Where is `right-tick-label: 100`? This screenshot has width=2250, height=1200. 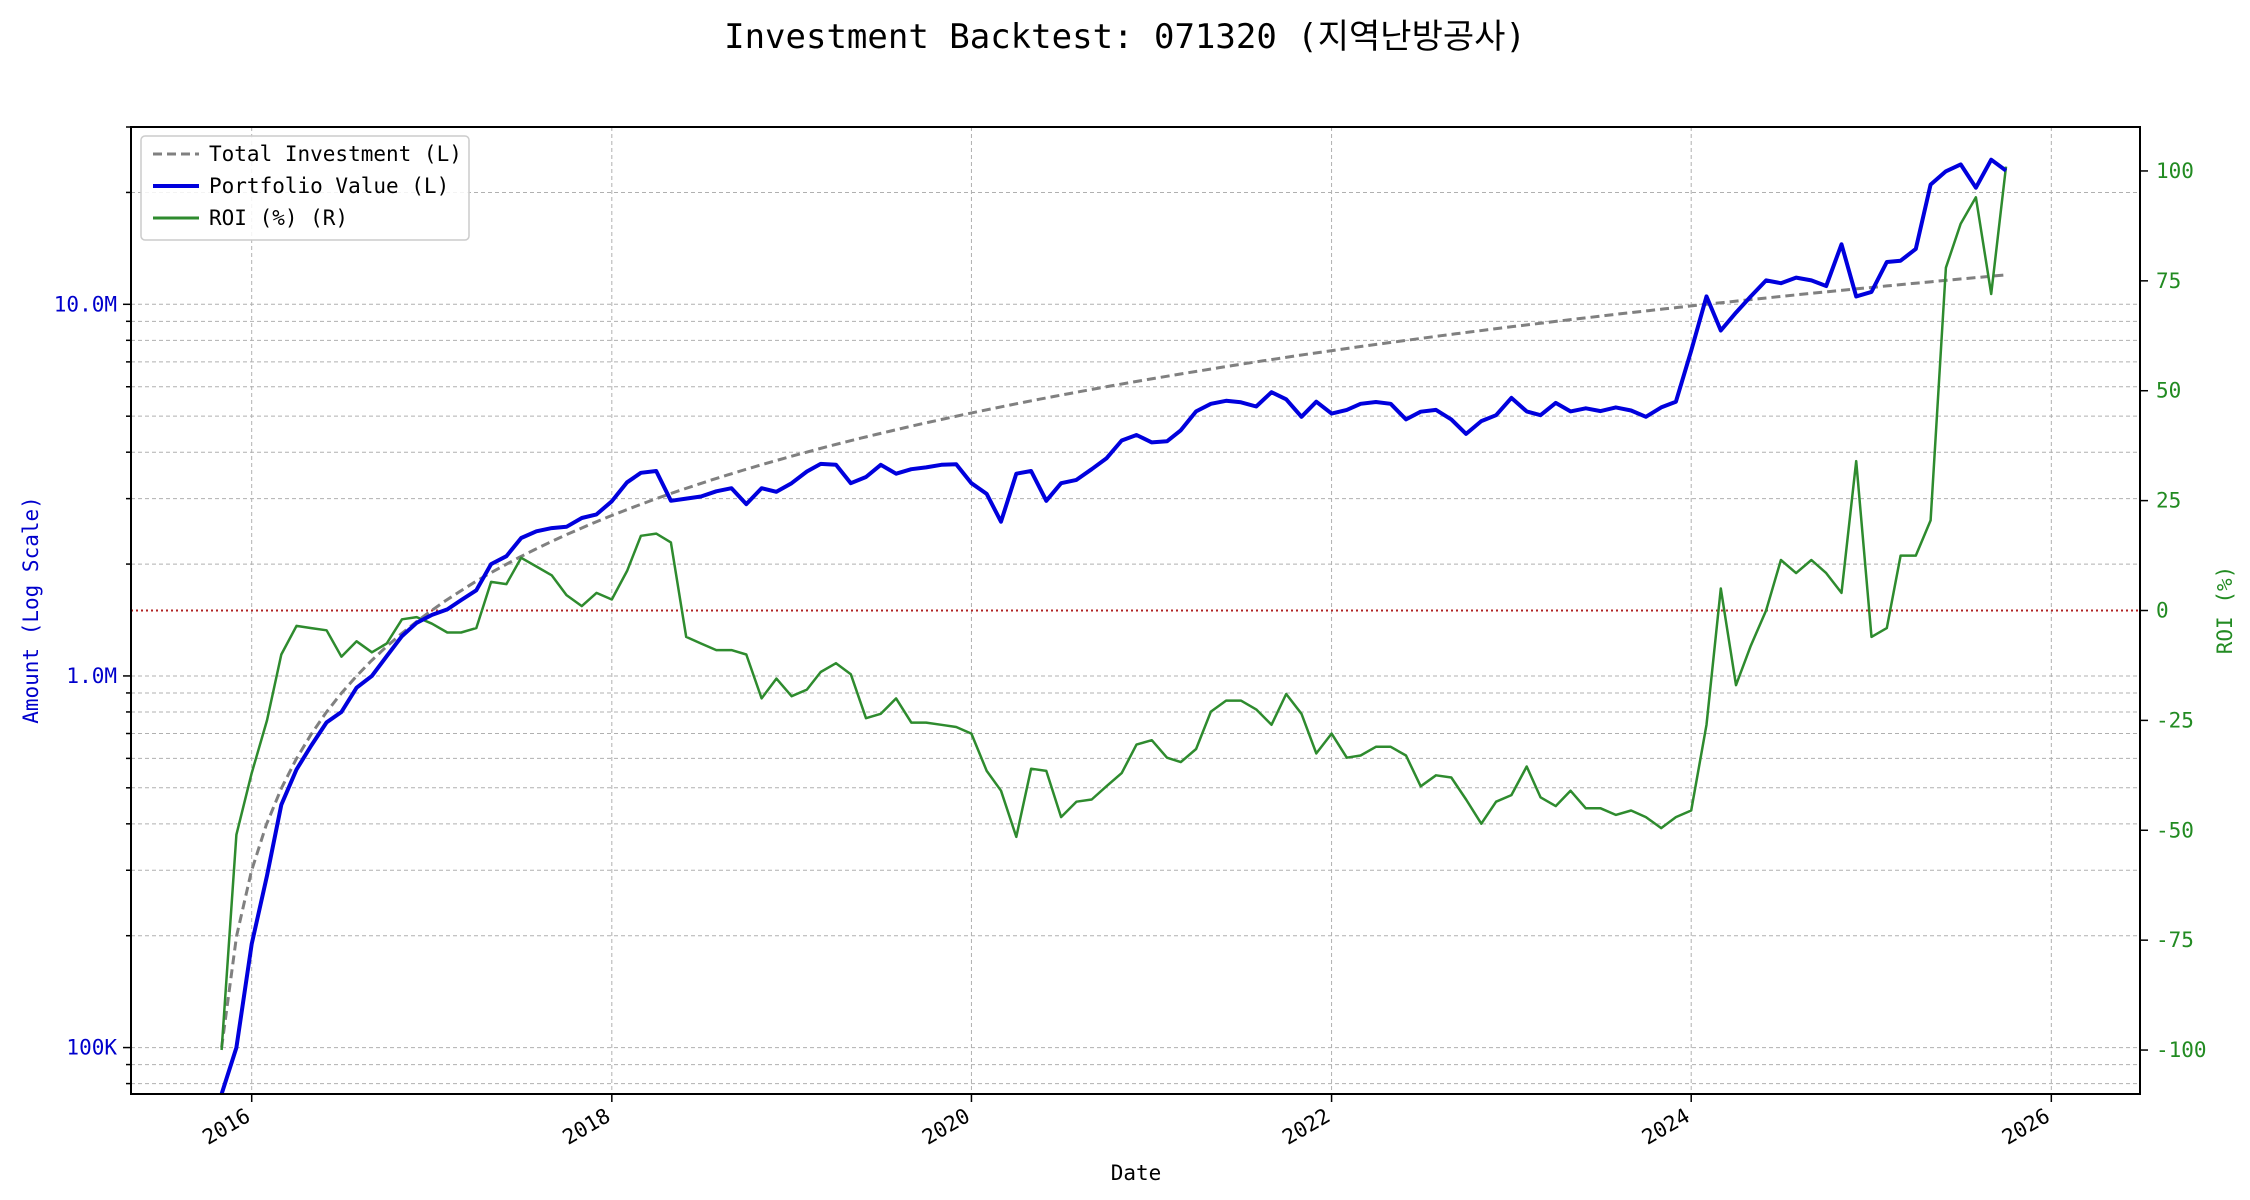 right-tick-label: 100 is located at coordinates (2175, 171).